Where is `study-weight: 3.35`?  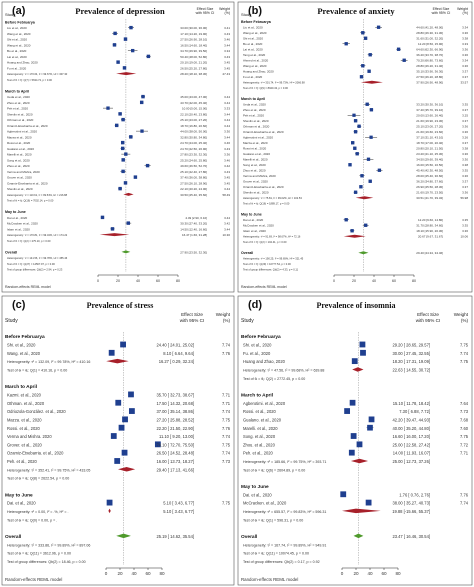
study-weight: 3.35 is located at coordinates (465, 171).